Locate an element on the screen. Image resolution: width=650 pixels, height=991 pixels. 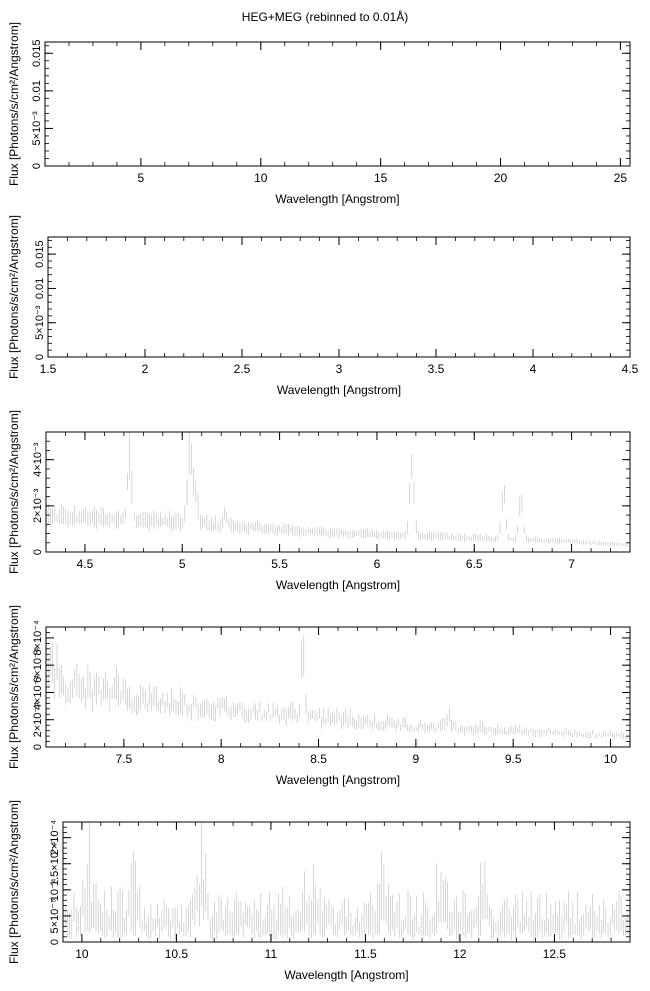
x-tick-label: 2.5 is located at coordinates (242, 369).